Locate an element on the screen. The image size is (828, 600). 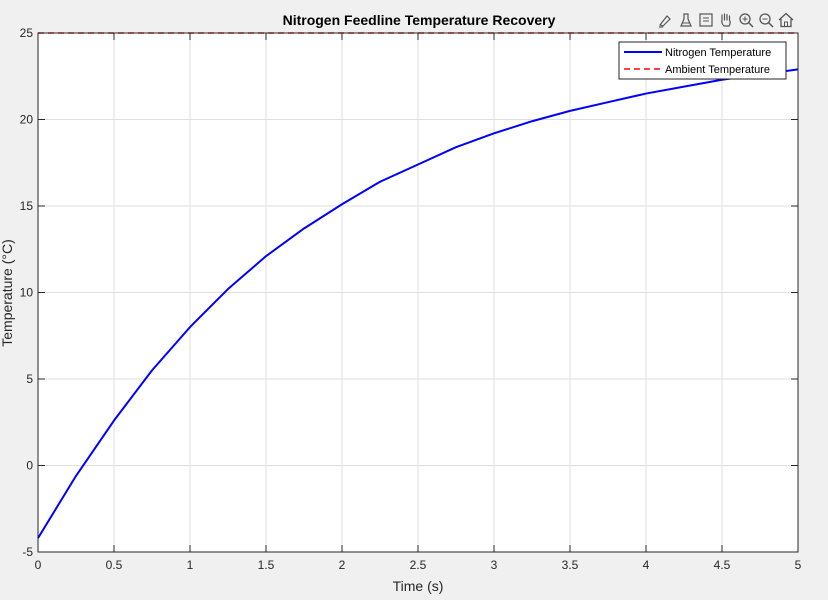
zoom-in-icon is located at coordinates (746, 20).